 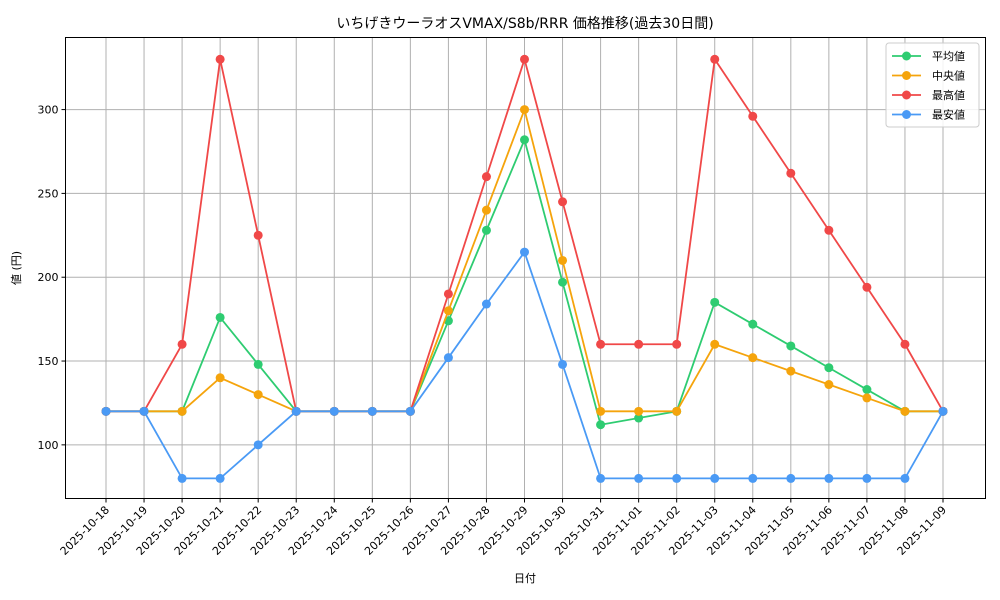 I want to click on y-axis: 100 150 200 250 300, so click(x=52, y=278).